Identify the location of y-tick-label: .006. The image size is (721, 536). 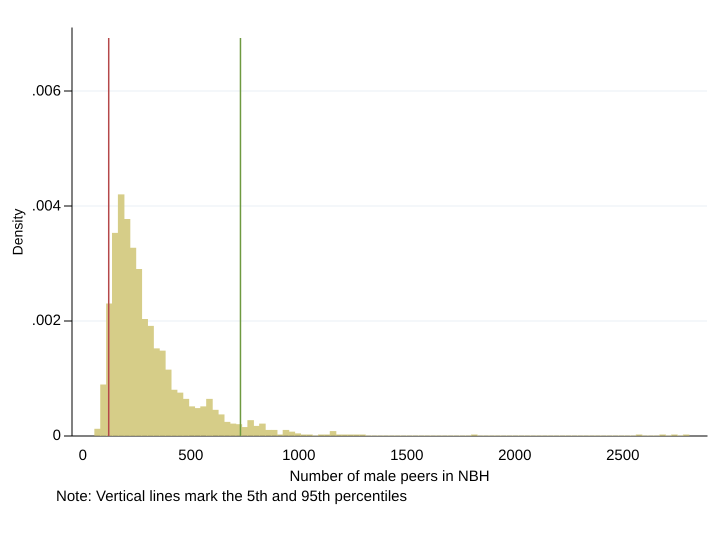
(46, 91).